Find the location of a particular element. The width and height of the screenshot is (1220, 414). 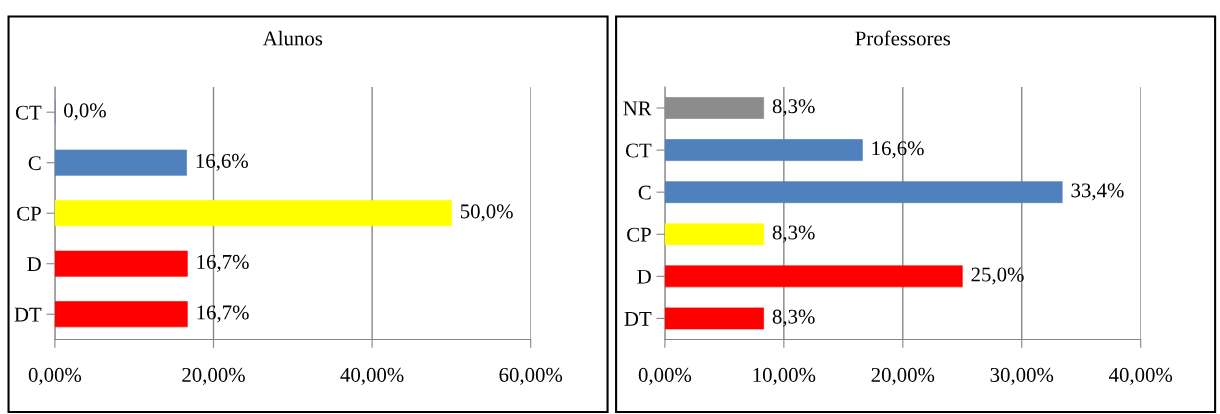

x-tick-label: 30,00% is located at coordinates (1022, 376).